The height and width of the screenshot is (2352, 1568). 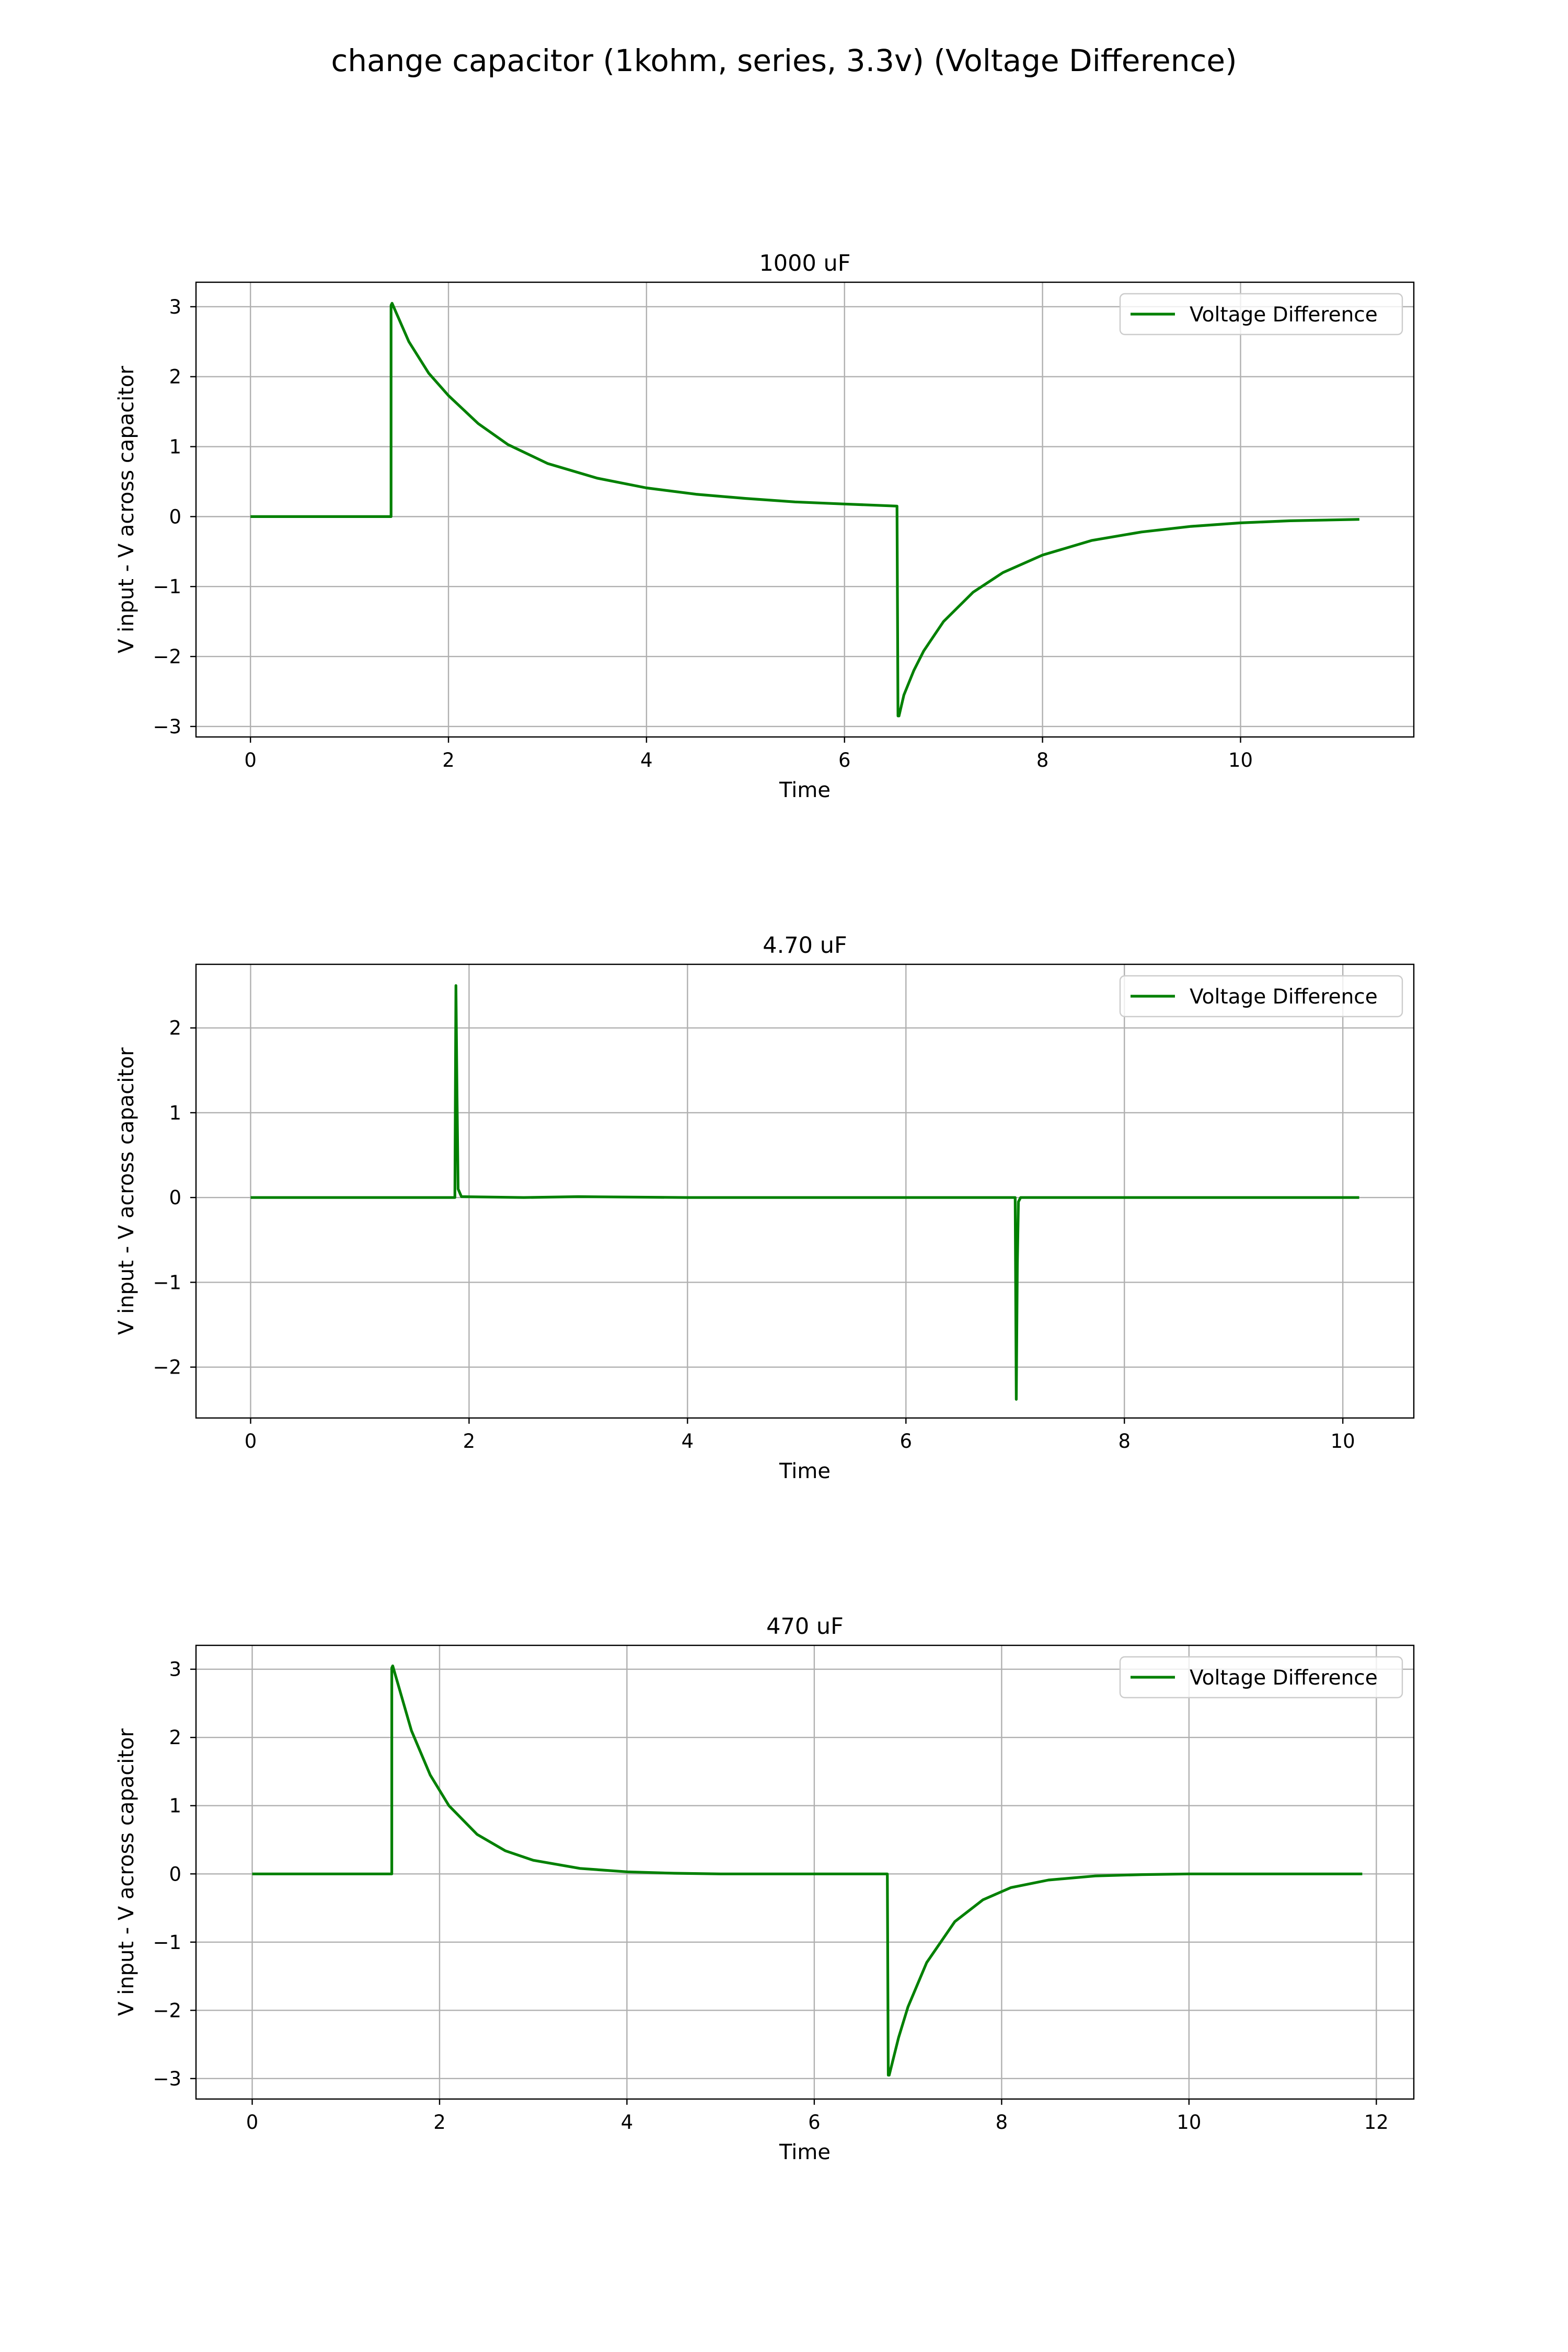 I want to click on subplot-title: 470 uF, so click(x=805, y=1626).